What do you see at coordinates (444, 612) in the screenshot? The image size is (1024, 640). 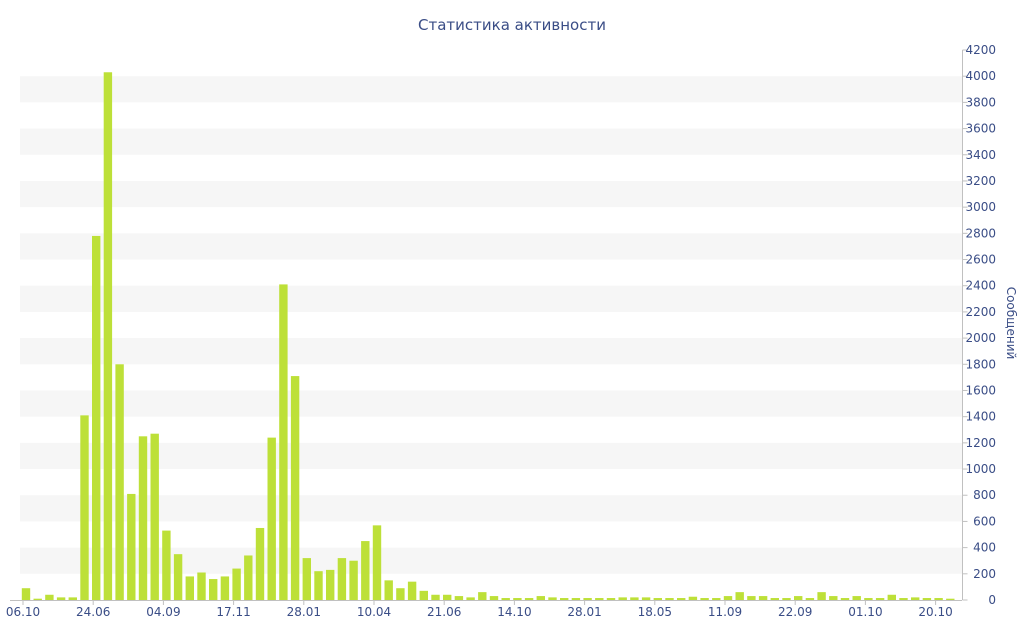 I see `x-tick-label: 21.06` at bounding box center [444, 612].